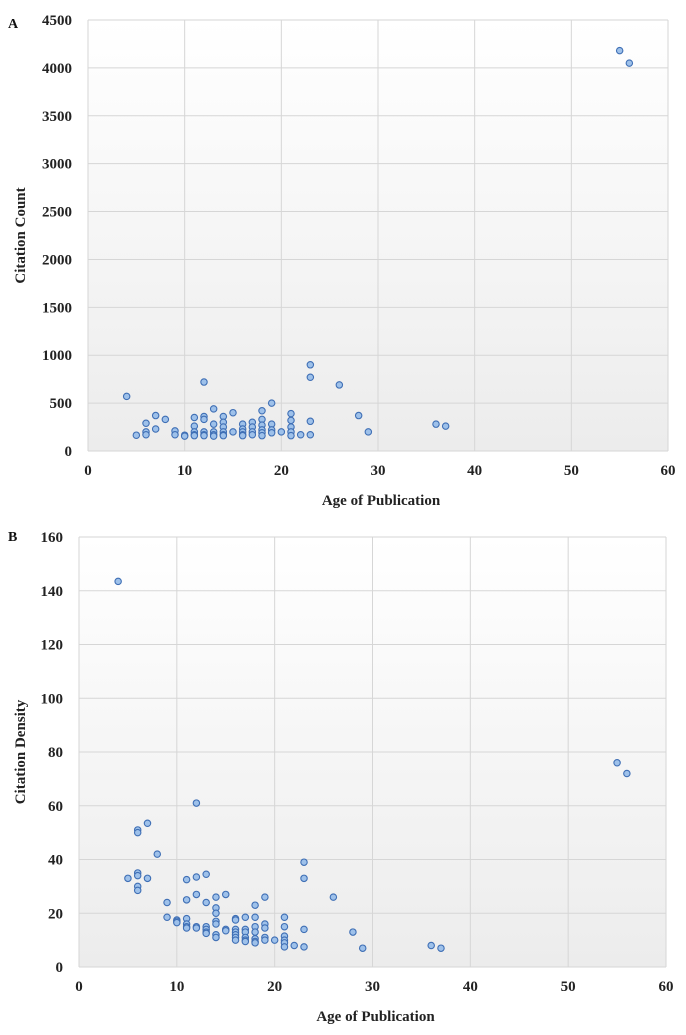 The image size is (686, 1035). What do you see at coordinates (57, 117) in the screenshot?
I see `y-tick-label: 3500` at bounding box center [57, 117].